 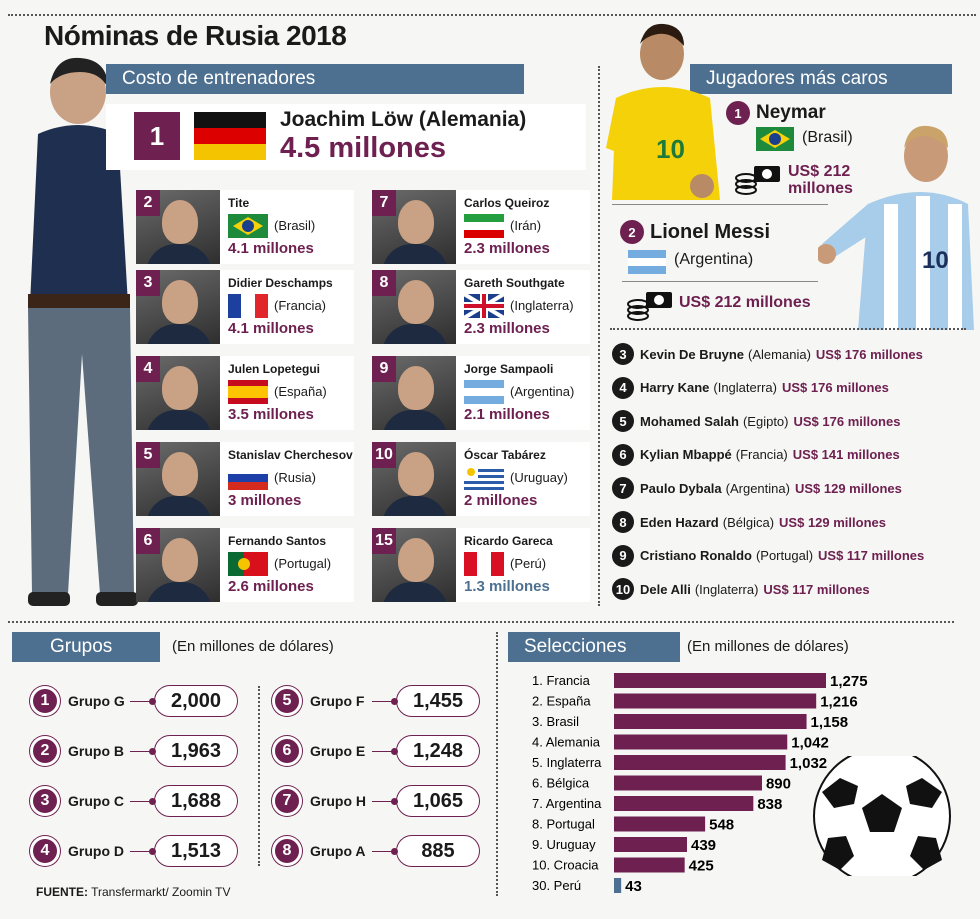 What do you see at coordinates (338, 851) in the screenshot?
I see `group-label: Grupo A` at bounding box center [338, 851].